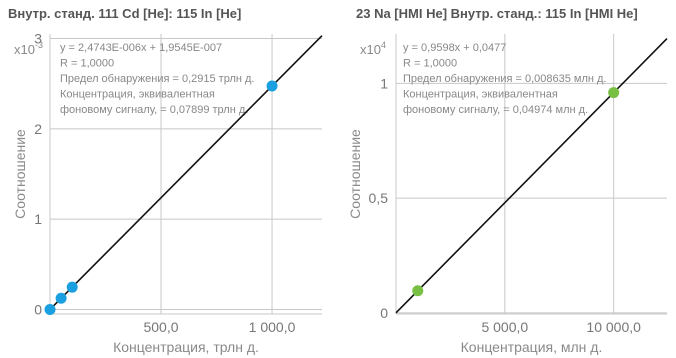 This screenshot has width=676, height=358. Describe the element at coordinates (495, 110) in the screenshot. I see `fit-annotation: фоновому сигналу, = 0,04974 млн д.` at that location.